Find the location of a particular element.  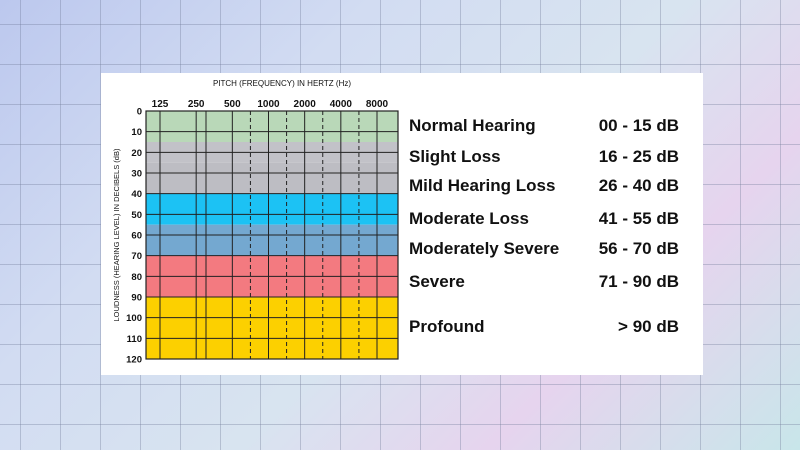

y-tick-label: 10 is located at coordinates (136, 132).